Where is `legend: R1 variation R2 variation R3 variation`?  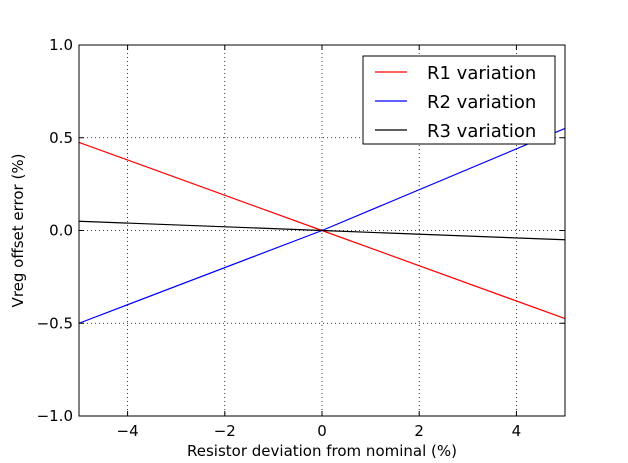
legend: R1 variation R2 variation R3 variation is located at coordinates (459, 100).